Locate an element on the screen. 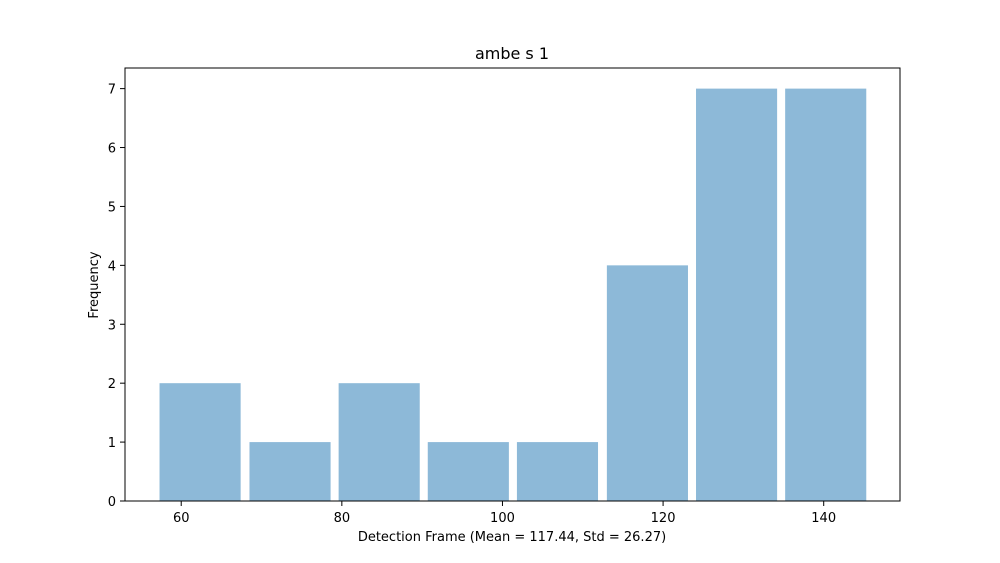  y-axis-label: Frequency is located at coordinates (94, 284).